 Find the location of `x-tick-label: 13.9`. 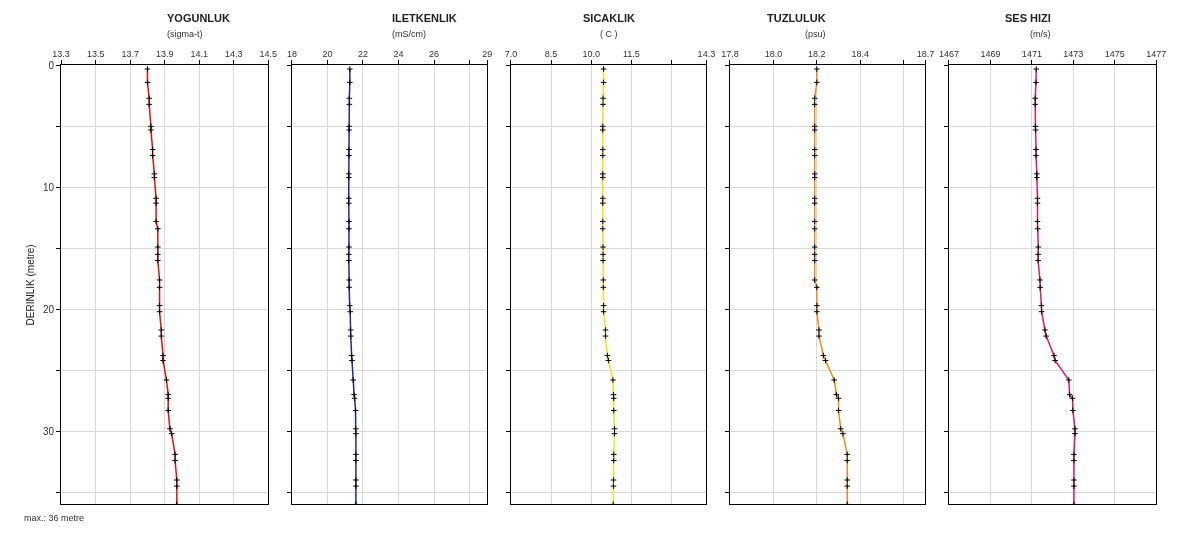

x-tick-label: 13.9 is located at coordinates (164, 53).